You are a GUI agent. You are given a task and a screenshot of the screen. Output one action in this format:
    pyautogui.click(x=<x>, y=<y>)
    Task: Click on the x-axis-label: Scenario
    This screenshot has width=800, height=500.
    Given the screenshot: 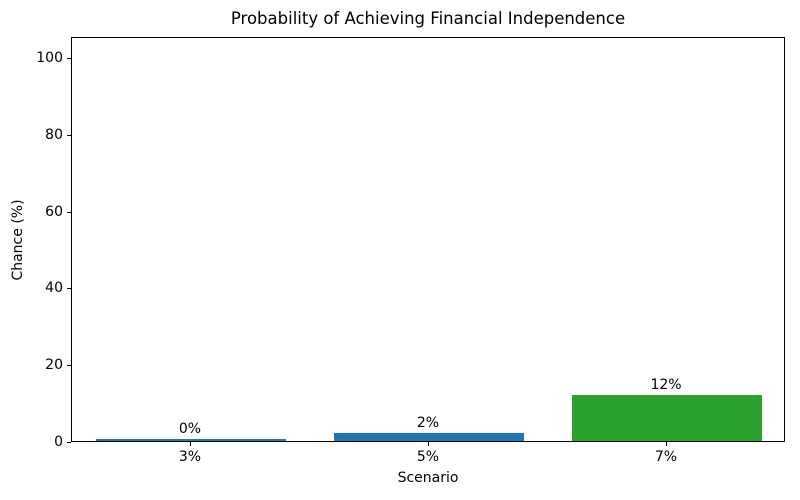 What is the action you would take?
    pyautogui.click(x=428, y=478)
    